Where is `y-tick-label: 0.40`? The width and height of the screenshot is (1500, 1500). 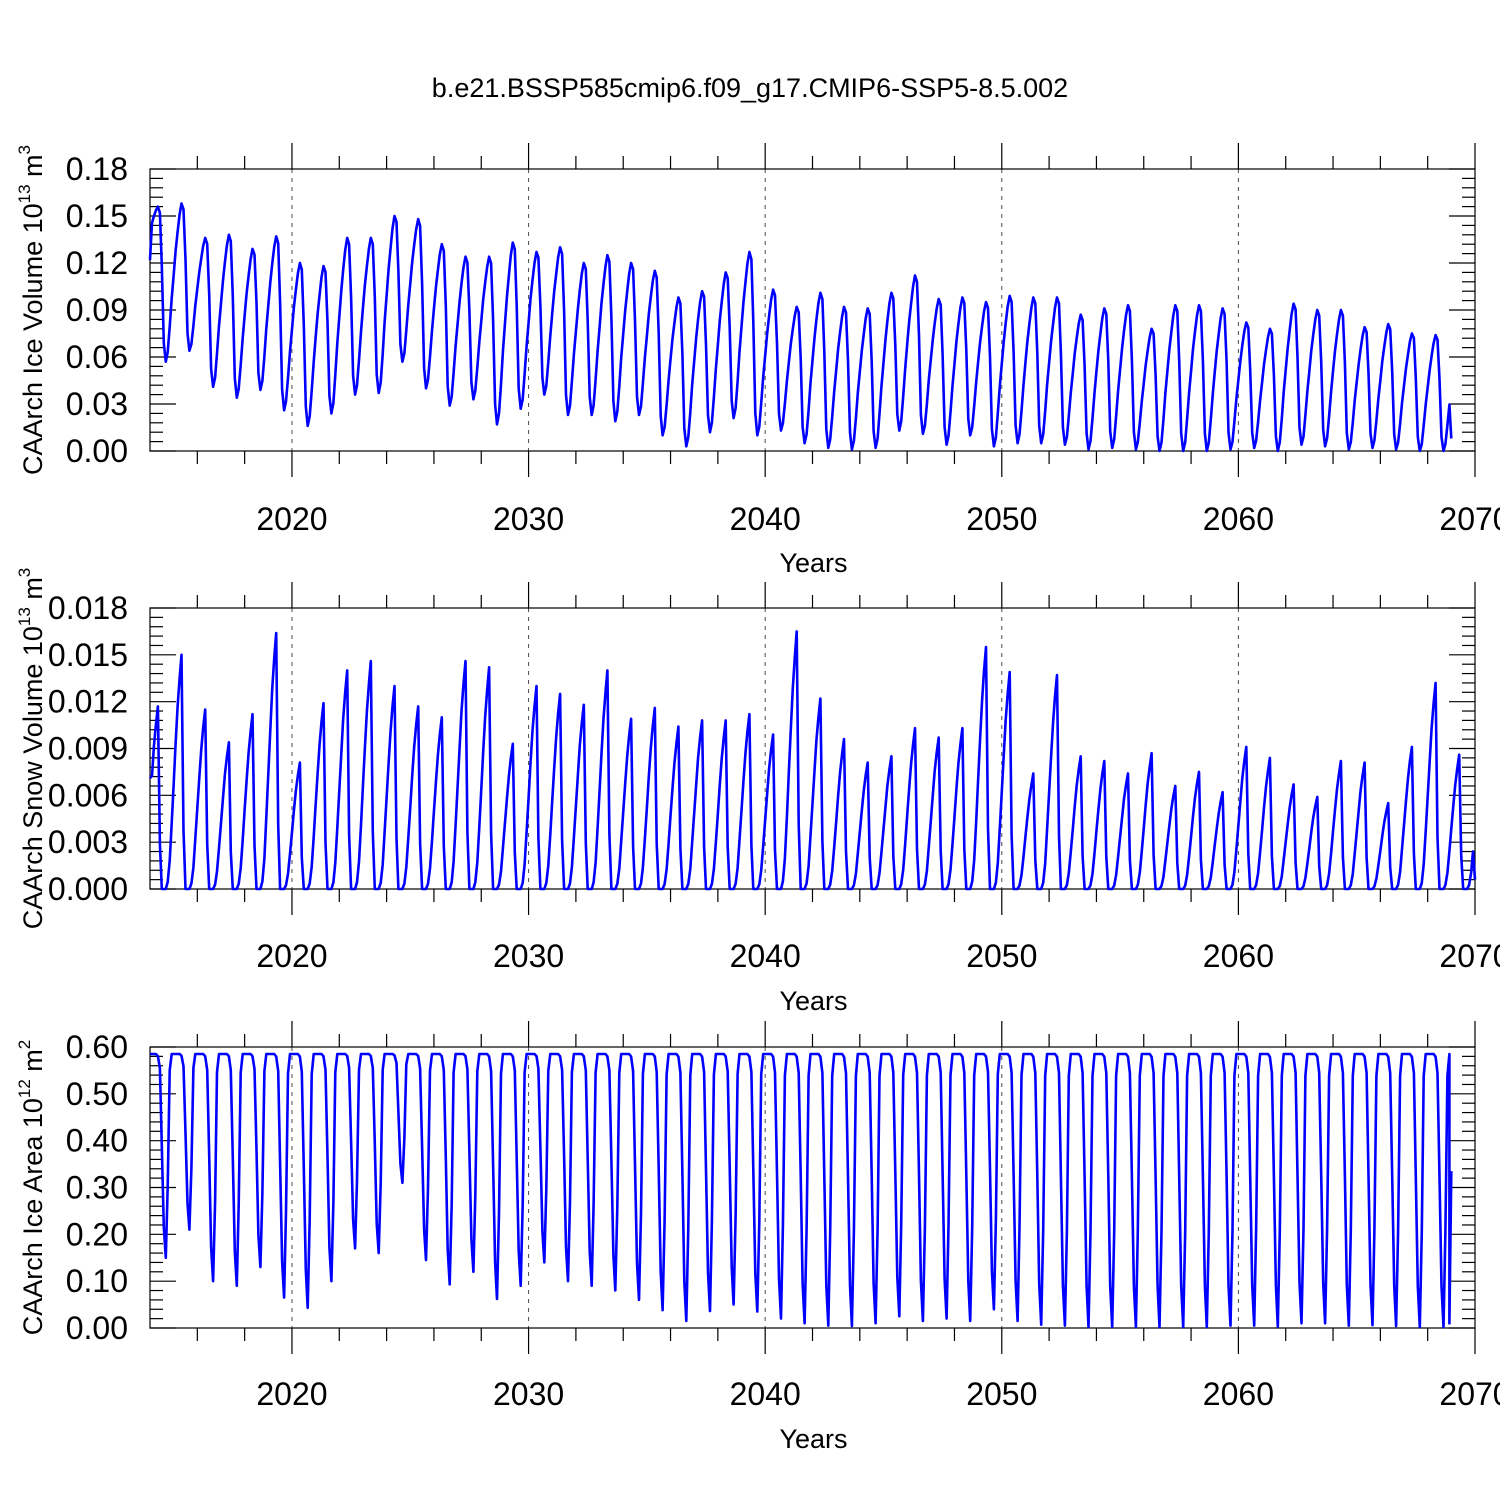
y-tick-label: 0.40 is located at coordinates (97, 1141).